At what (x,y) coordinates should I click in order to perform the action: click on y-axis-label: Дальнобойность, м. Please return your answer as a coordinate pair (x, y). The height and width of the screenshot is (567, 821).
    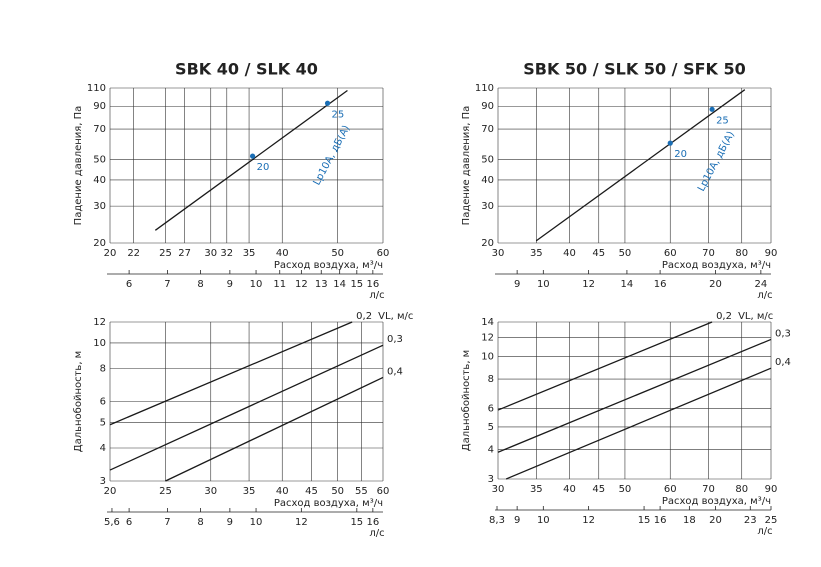
    Looking at the image, I should click on (466, 400).